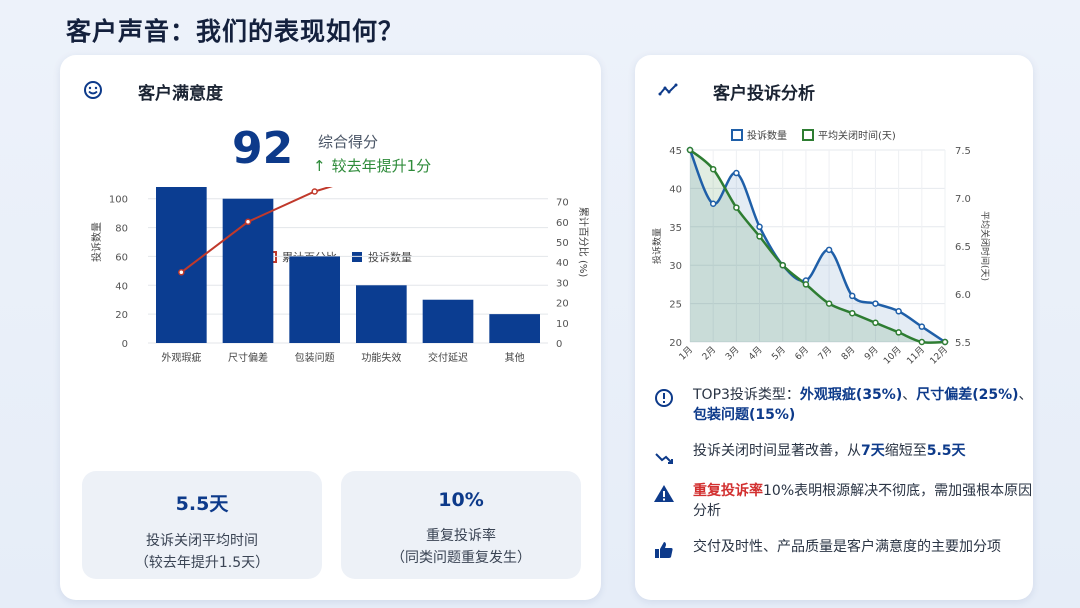 This screenshot has height=608, width=1080. What do you see at coordinates (825, 353) in the screenshot?
I see `x-tick-label: 7月` at bounding box center [825, 353].